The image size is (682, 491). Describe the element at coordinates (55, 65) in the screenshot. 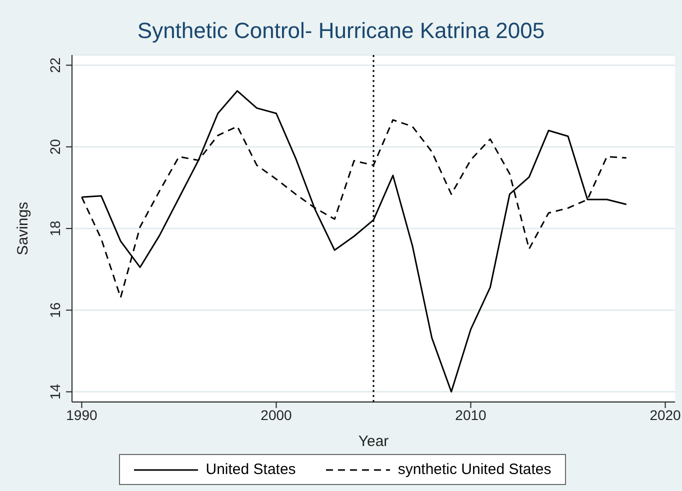

I see `y-tick-label: 22` at that location.